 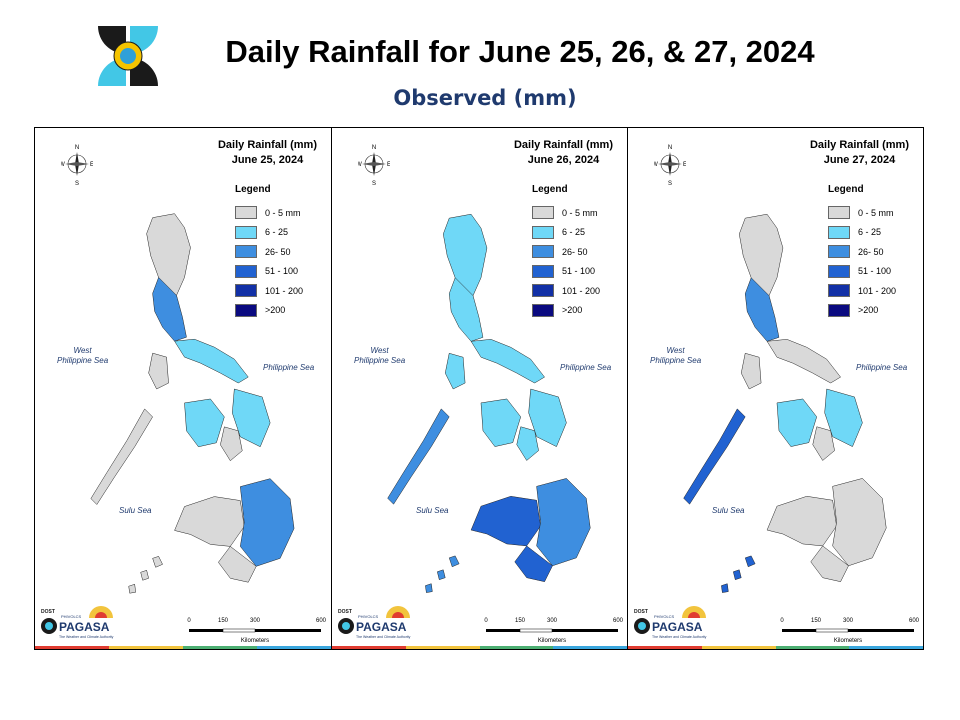 I want to click on compass-s: S, so click(x=670, y=183).